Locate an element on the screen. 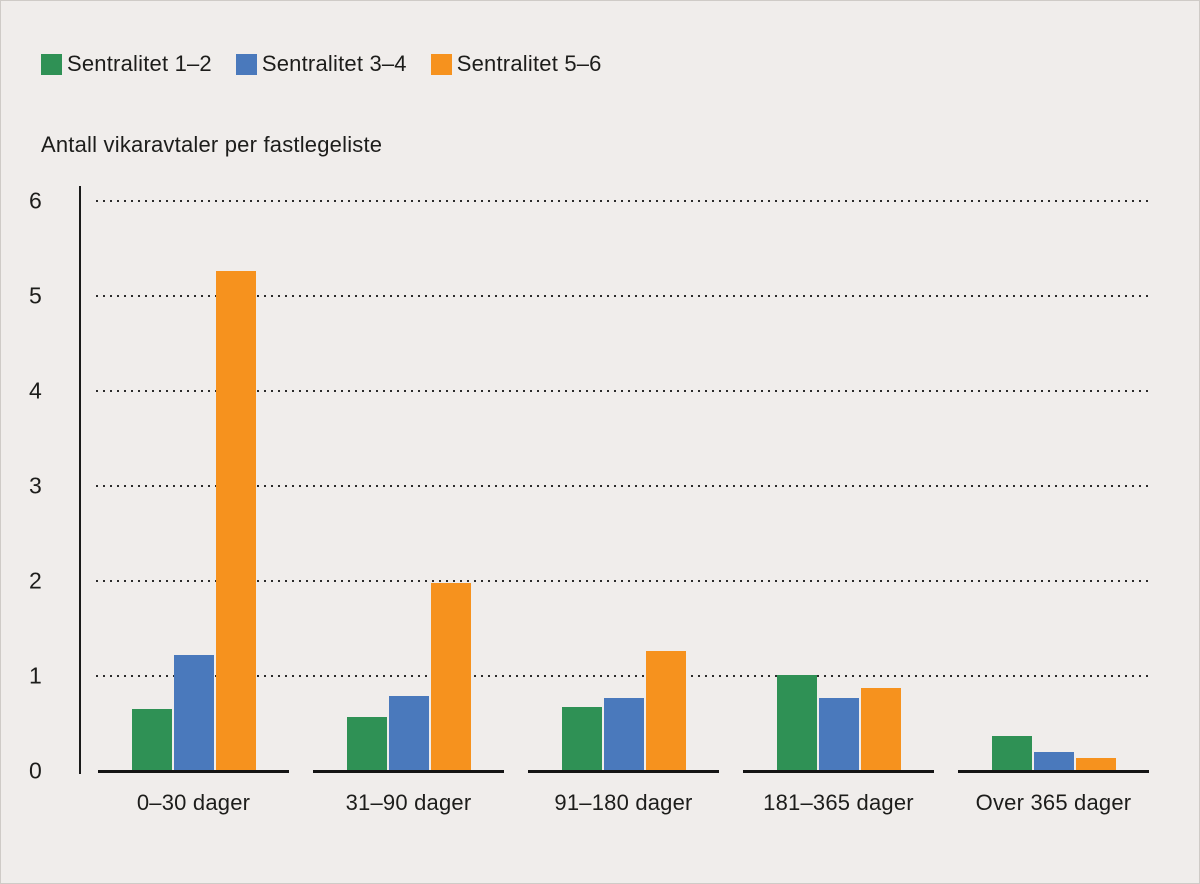 The width and height of the screenshot is (1200, 884). y-axis-title: Antall vikaravtaler per fastlegeliste is located at coordinates (212, 144).